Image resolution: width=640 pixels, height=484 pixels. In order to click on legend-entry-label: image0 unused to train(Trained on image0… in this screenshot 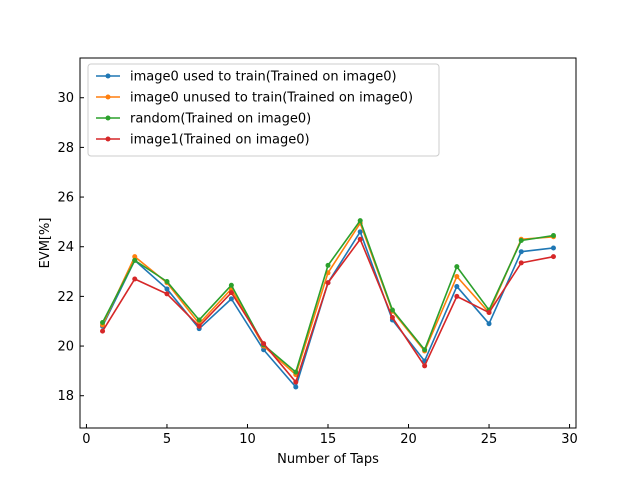, I will do `click(271, 98)`.